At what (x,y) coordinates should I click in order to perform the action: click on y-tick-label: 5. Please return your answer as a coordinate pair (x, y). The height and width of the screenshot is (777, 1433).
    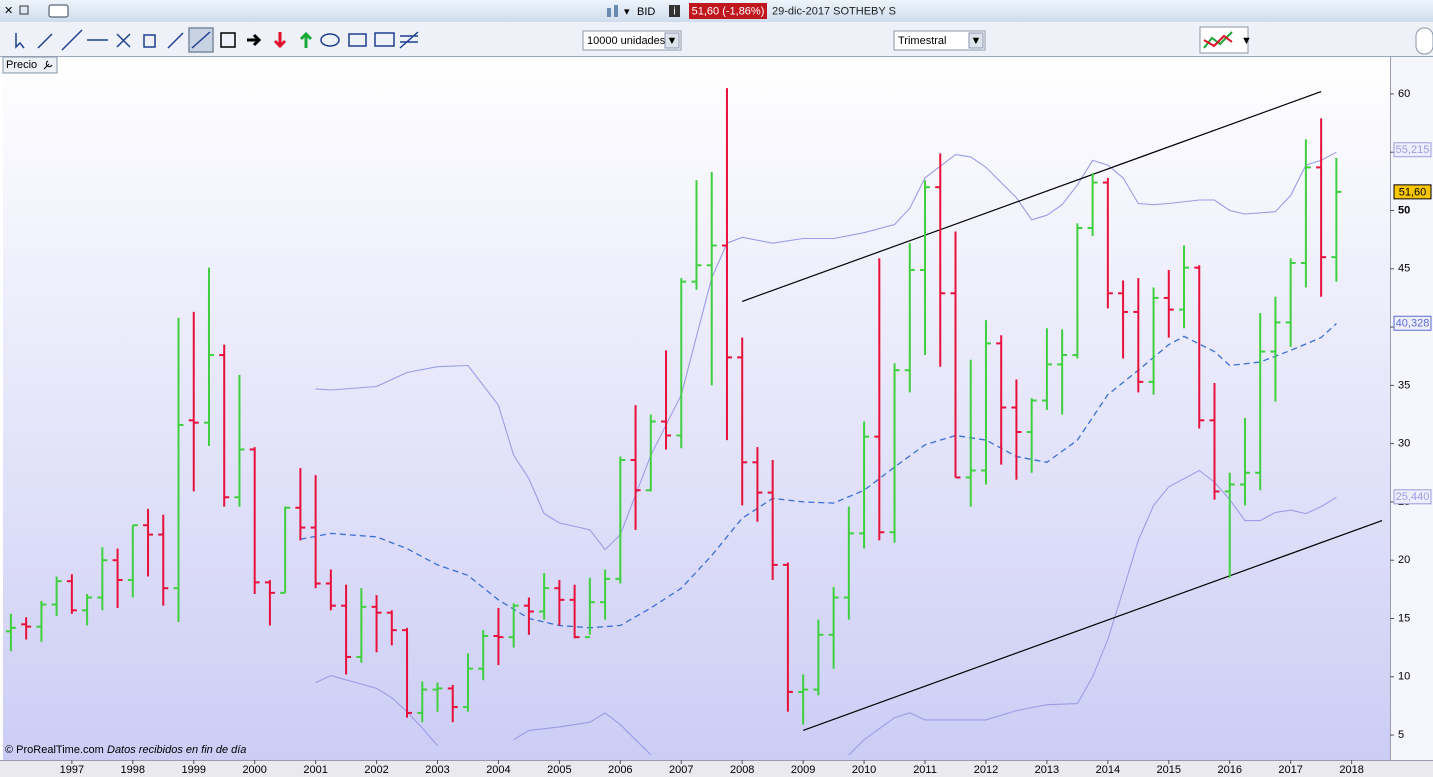
    Looking at the image, I should click on (1401, 735).